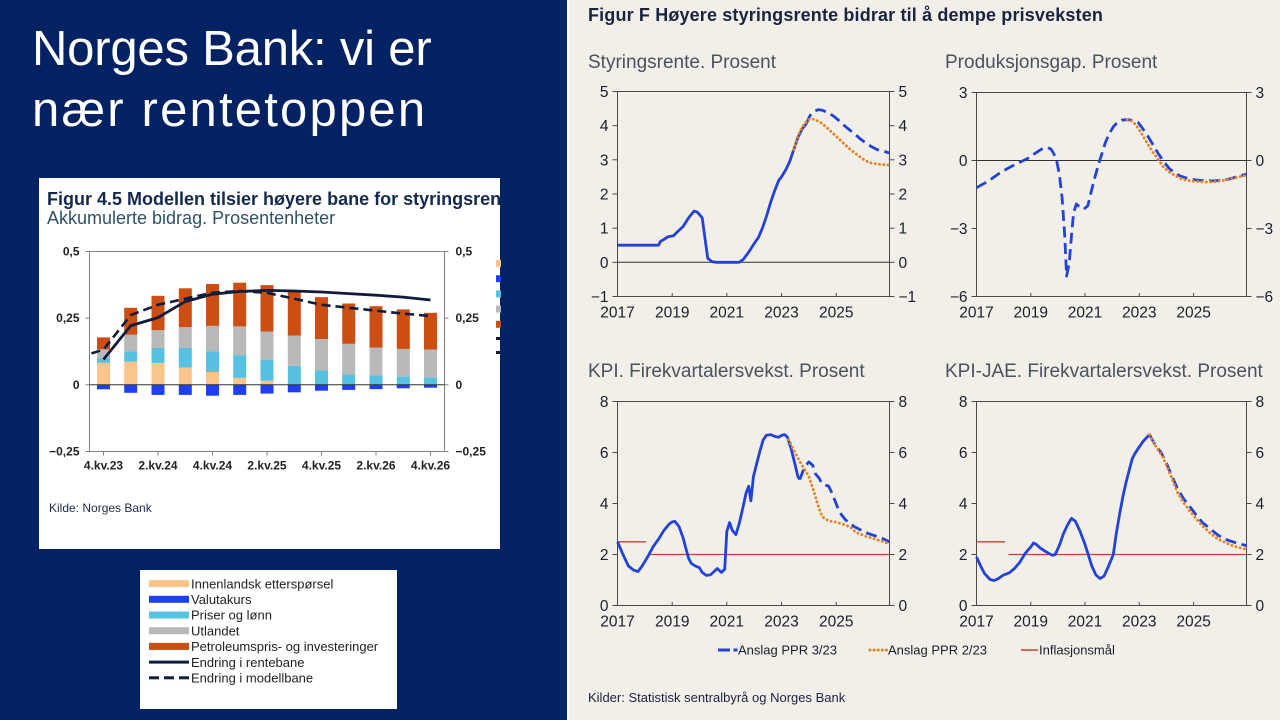 Image resolution: width=1280 pixels, height=720 pixels. I want to click on svg-text: Inflasjonsmål, so click(1077, 650).